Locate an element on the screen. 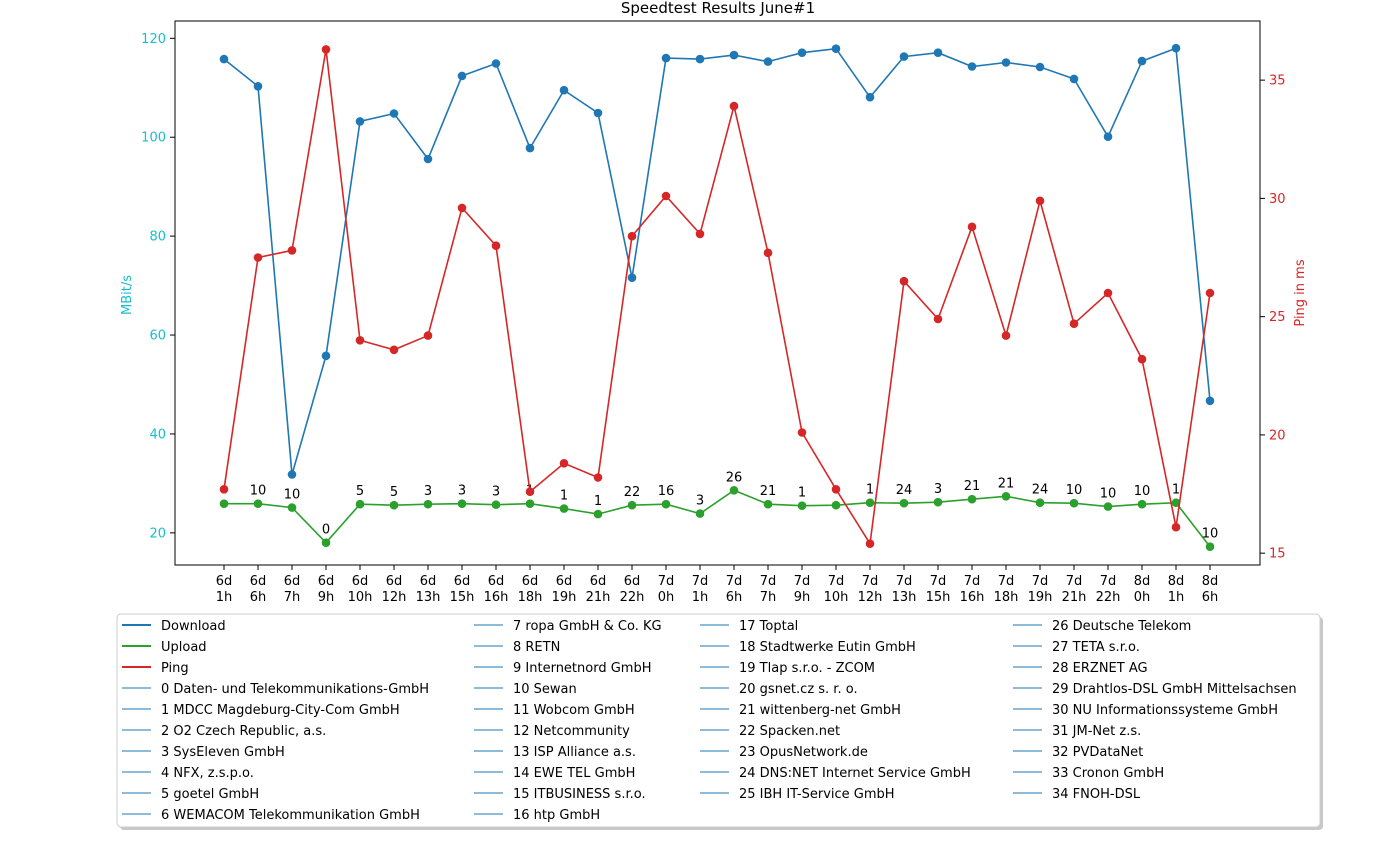 The image size is (1400, 850). legend-entry: 1 MDCC Magdeburg-City-Com GmbH is located at coordinates (280, 710).